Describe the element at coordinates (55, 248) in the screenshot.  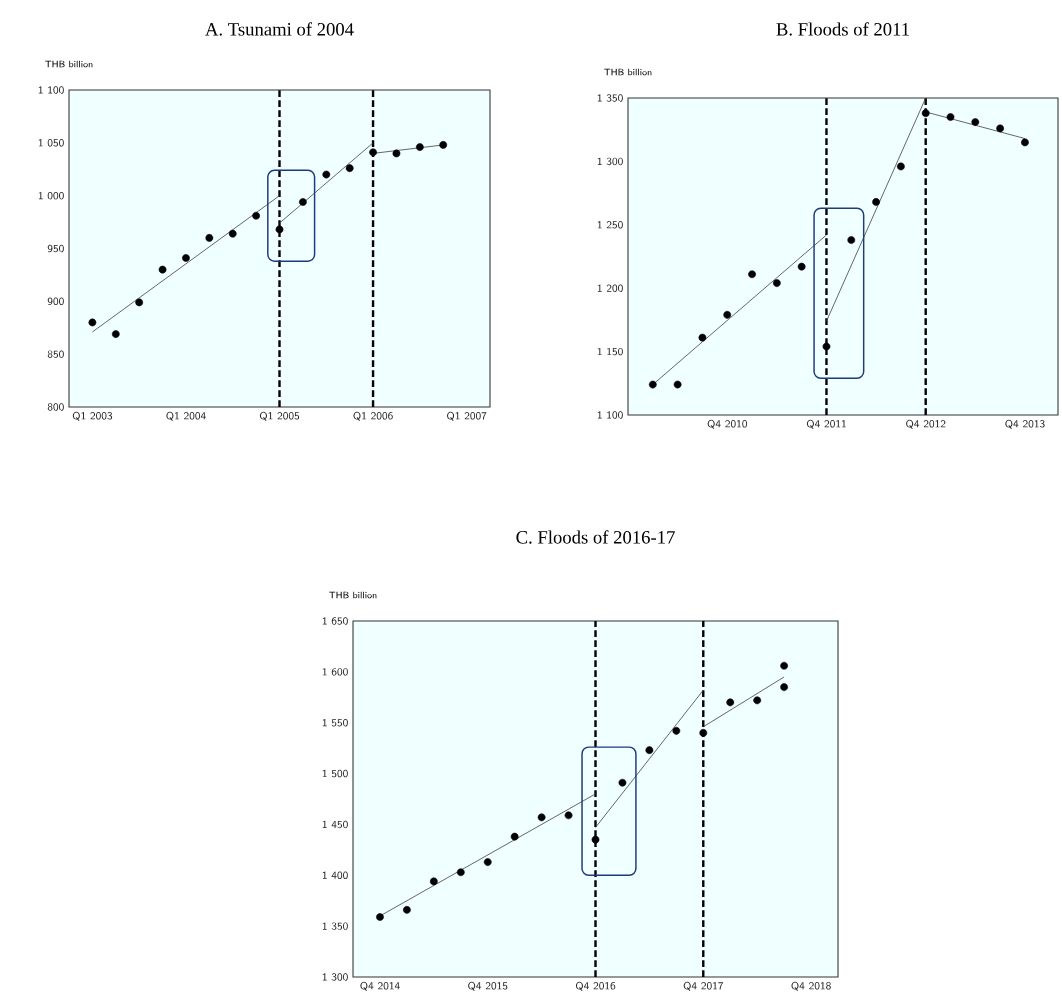
I see `y-tick-label: 950` at that location.